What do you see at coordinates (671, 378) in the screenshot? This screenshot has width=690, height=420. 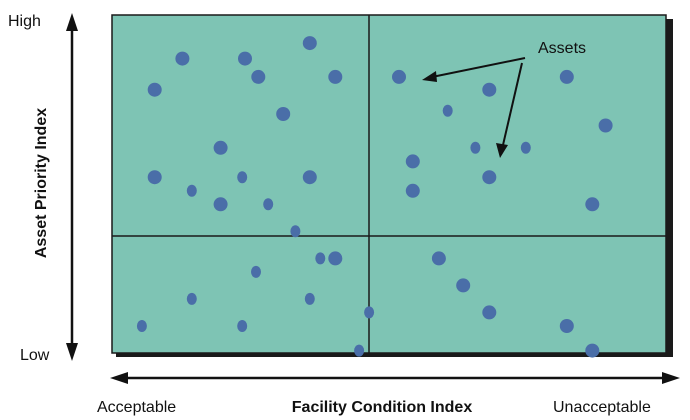 I see `x-axis-arrowhead-right` at bounding box center [671, 378].